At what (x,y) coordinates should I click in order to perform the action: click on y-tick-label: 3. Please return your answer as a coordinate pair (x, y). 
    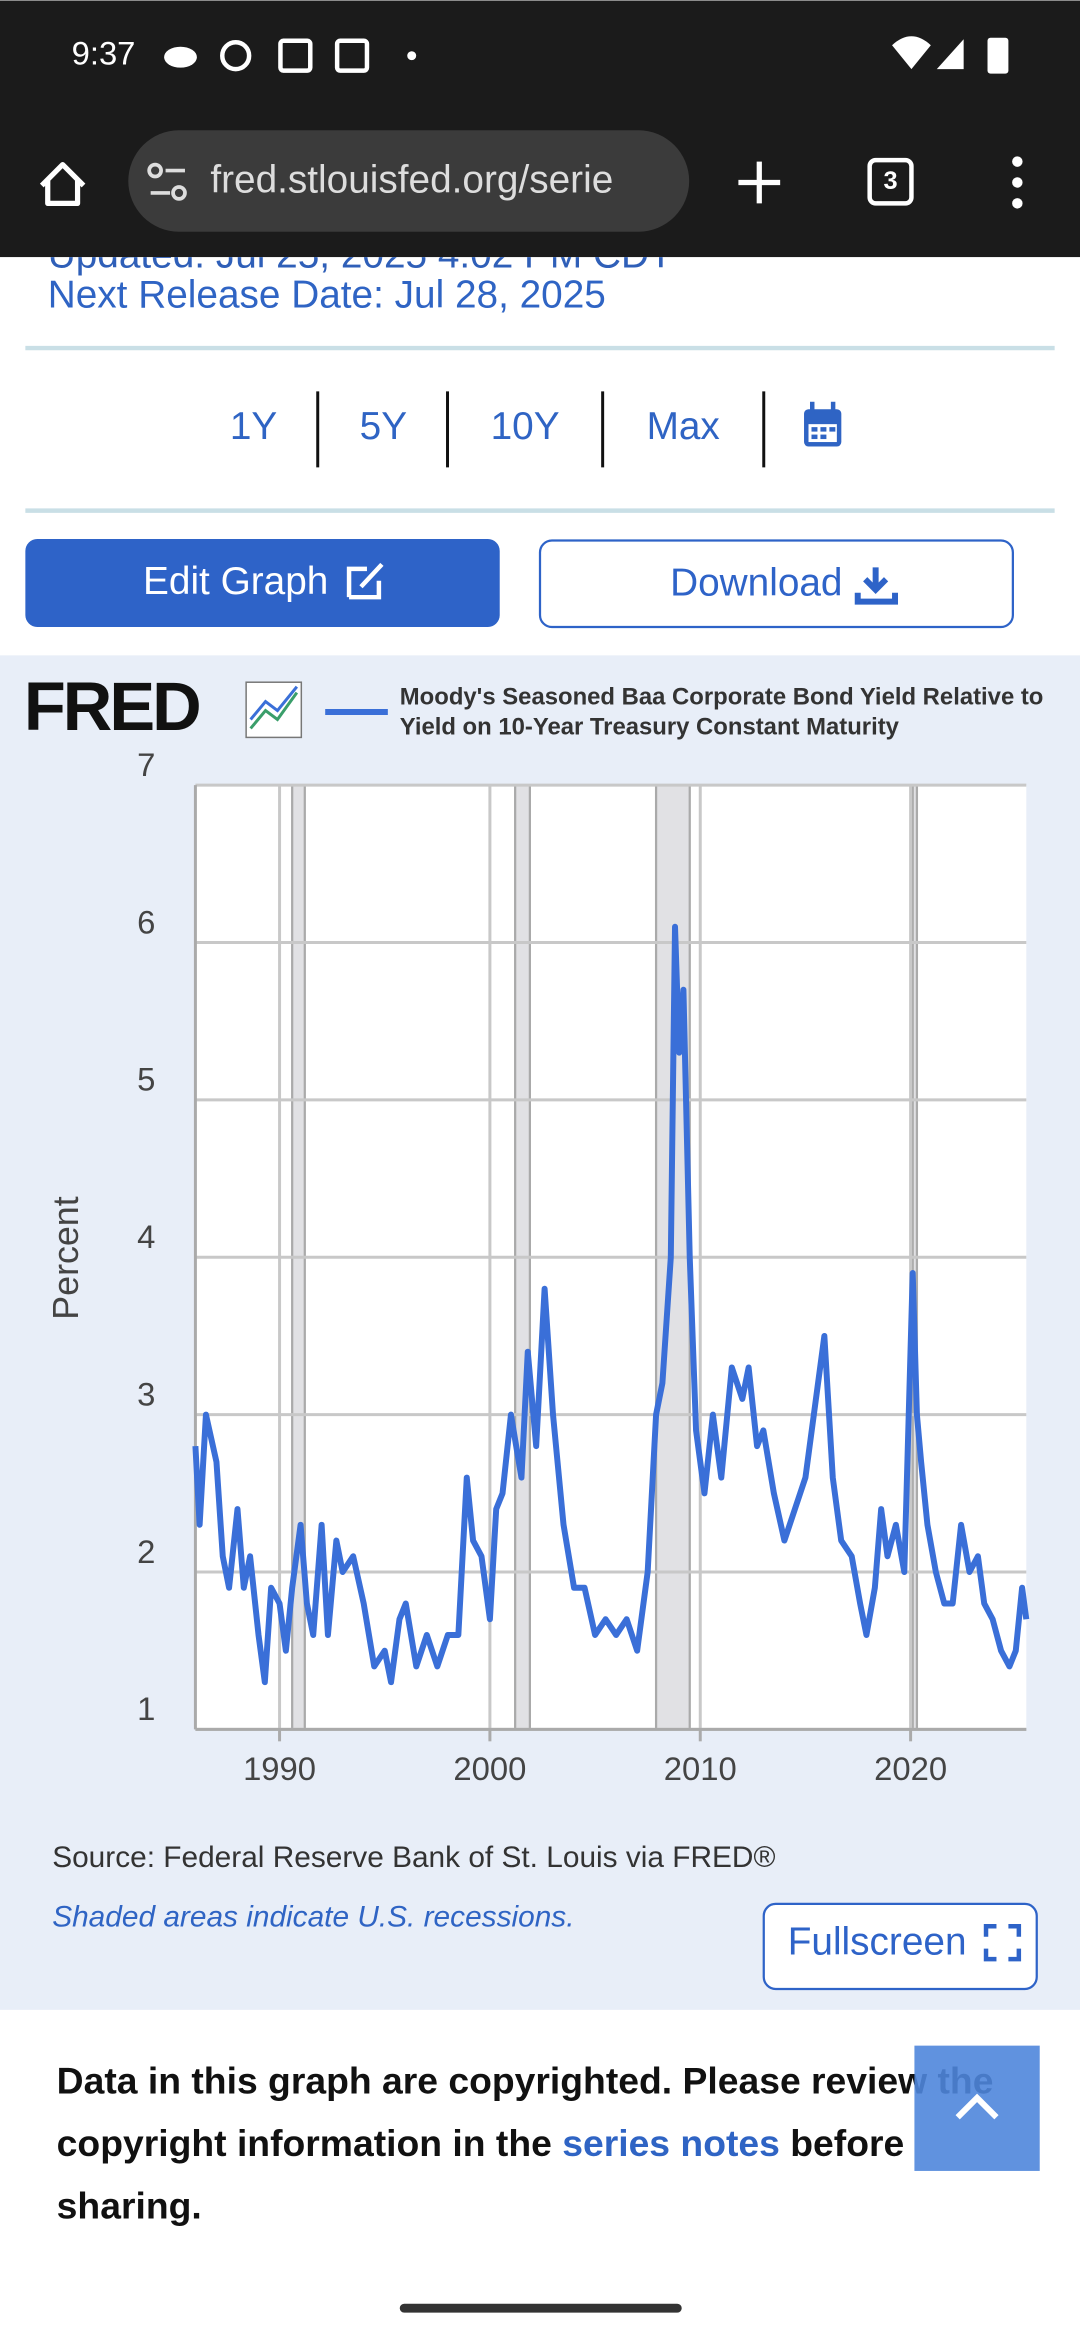
    Looking at the image, I should click on (146, 1393).